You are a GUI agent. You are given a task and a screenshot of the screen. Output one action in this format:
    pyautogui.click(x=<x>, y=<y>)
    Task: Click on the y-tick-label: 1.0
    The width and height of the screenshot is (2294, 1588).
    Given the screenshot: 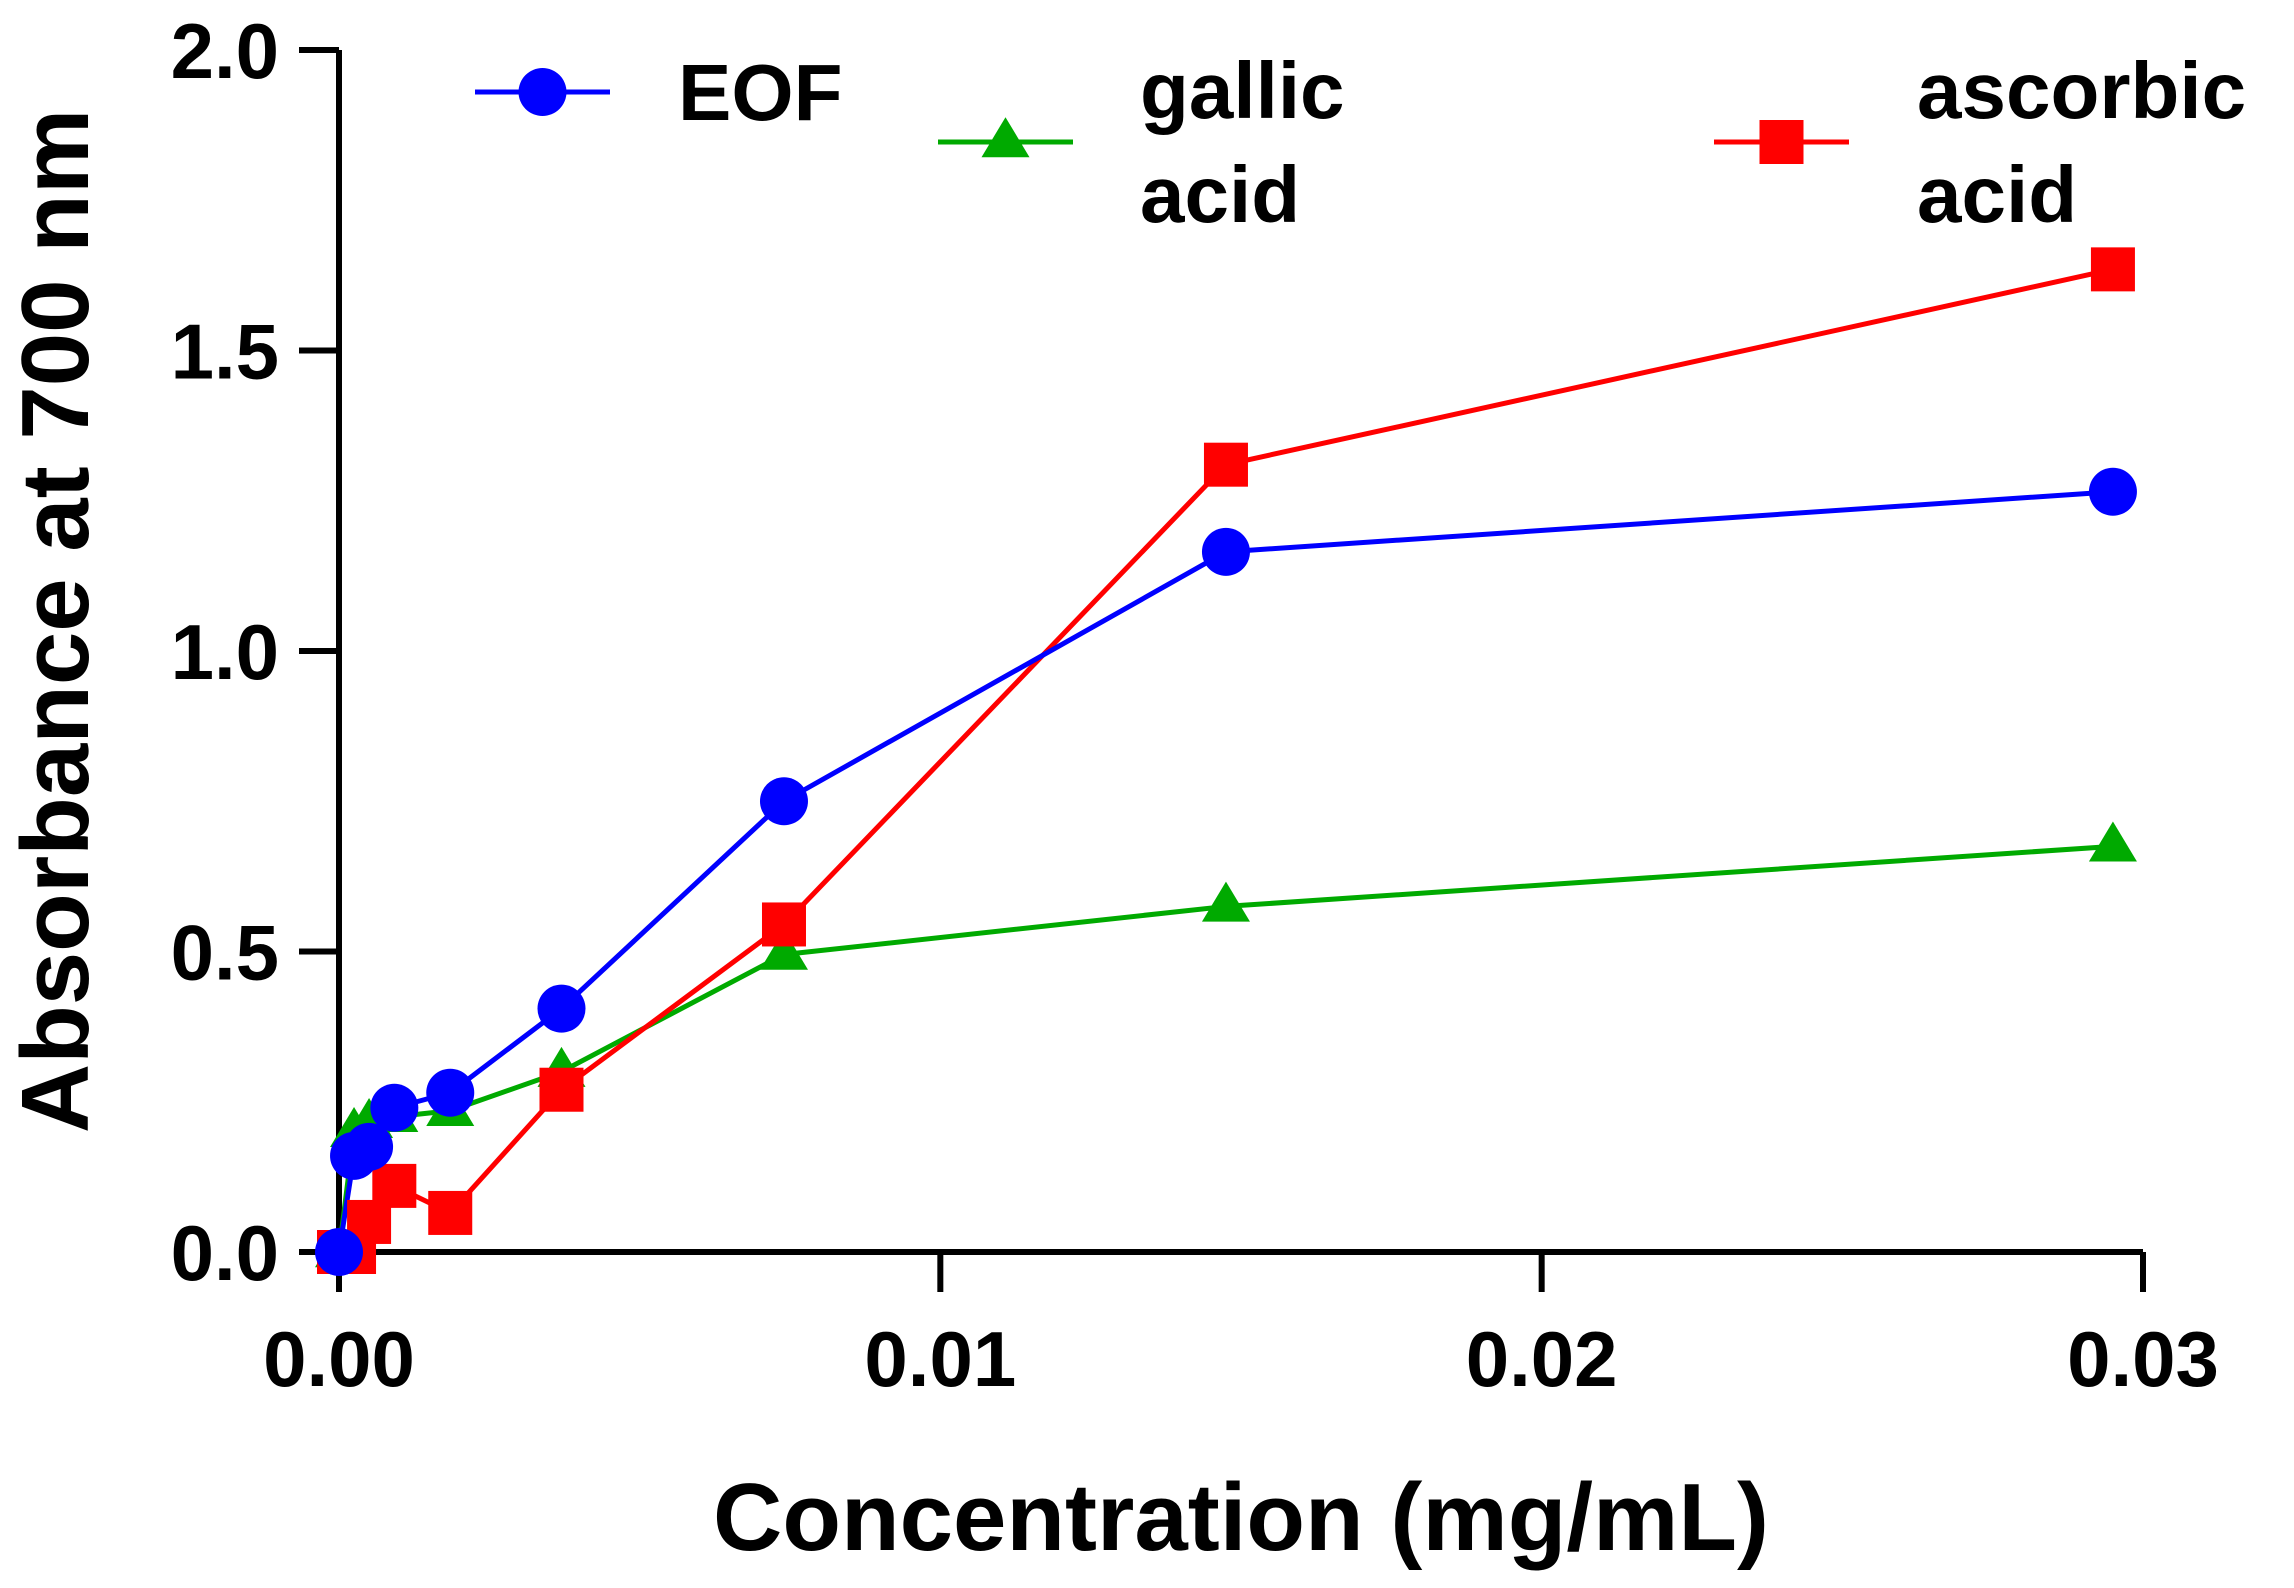 What is the action you would take?
    pyautogui.click(x=225, y=652)
    